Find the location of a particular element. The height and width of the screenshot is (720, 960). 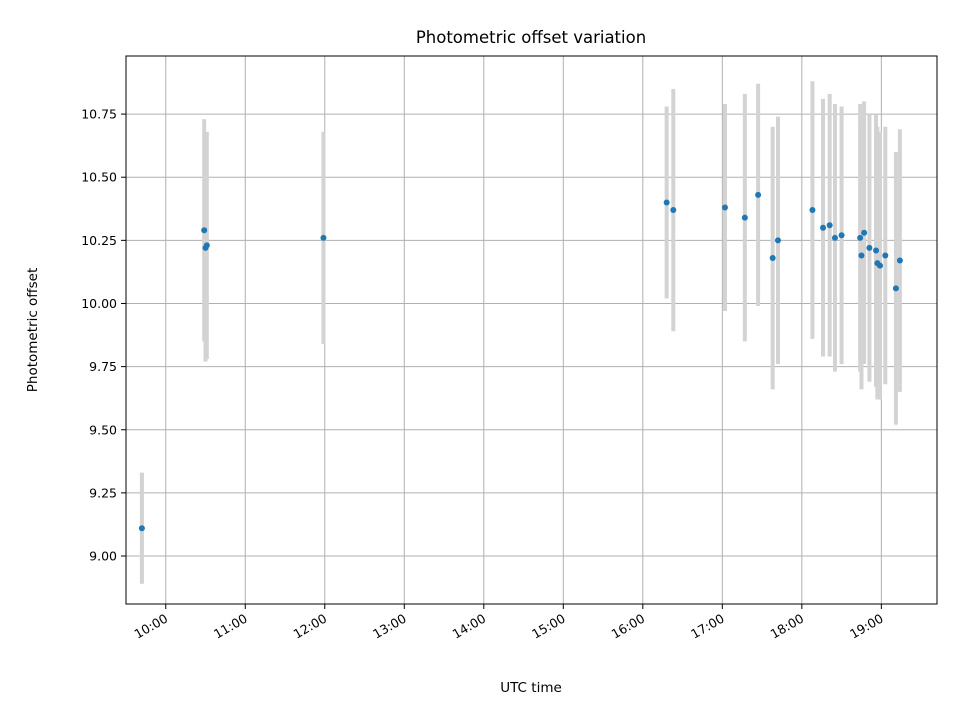

y-tick-label: 9.00 is located at coordinates (103, 556).